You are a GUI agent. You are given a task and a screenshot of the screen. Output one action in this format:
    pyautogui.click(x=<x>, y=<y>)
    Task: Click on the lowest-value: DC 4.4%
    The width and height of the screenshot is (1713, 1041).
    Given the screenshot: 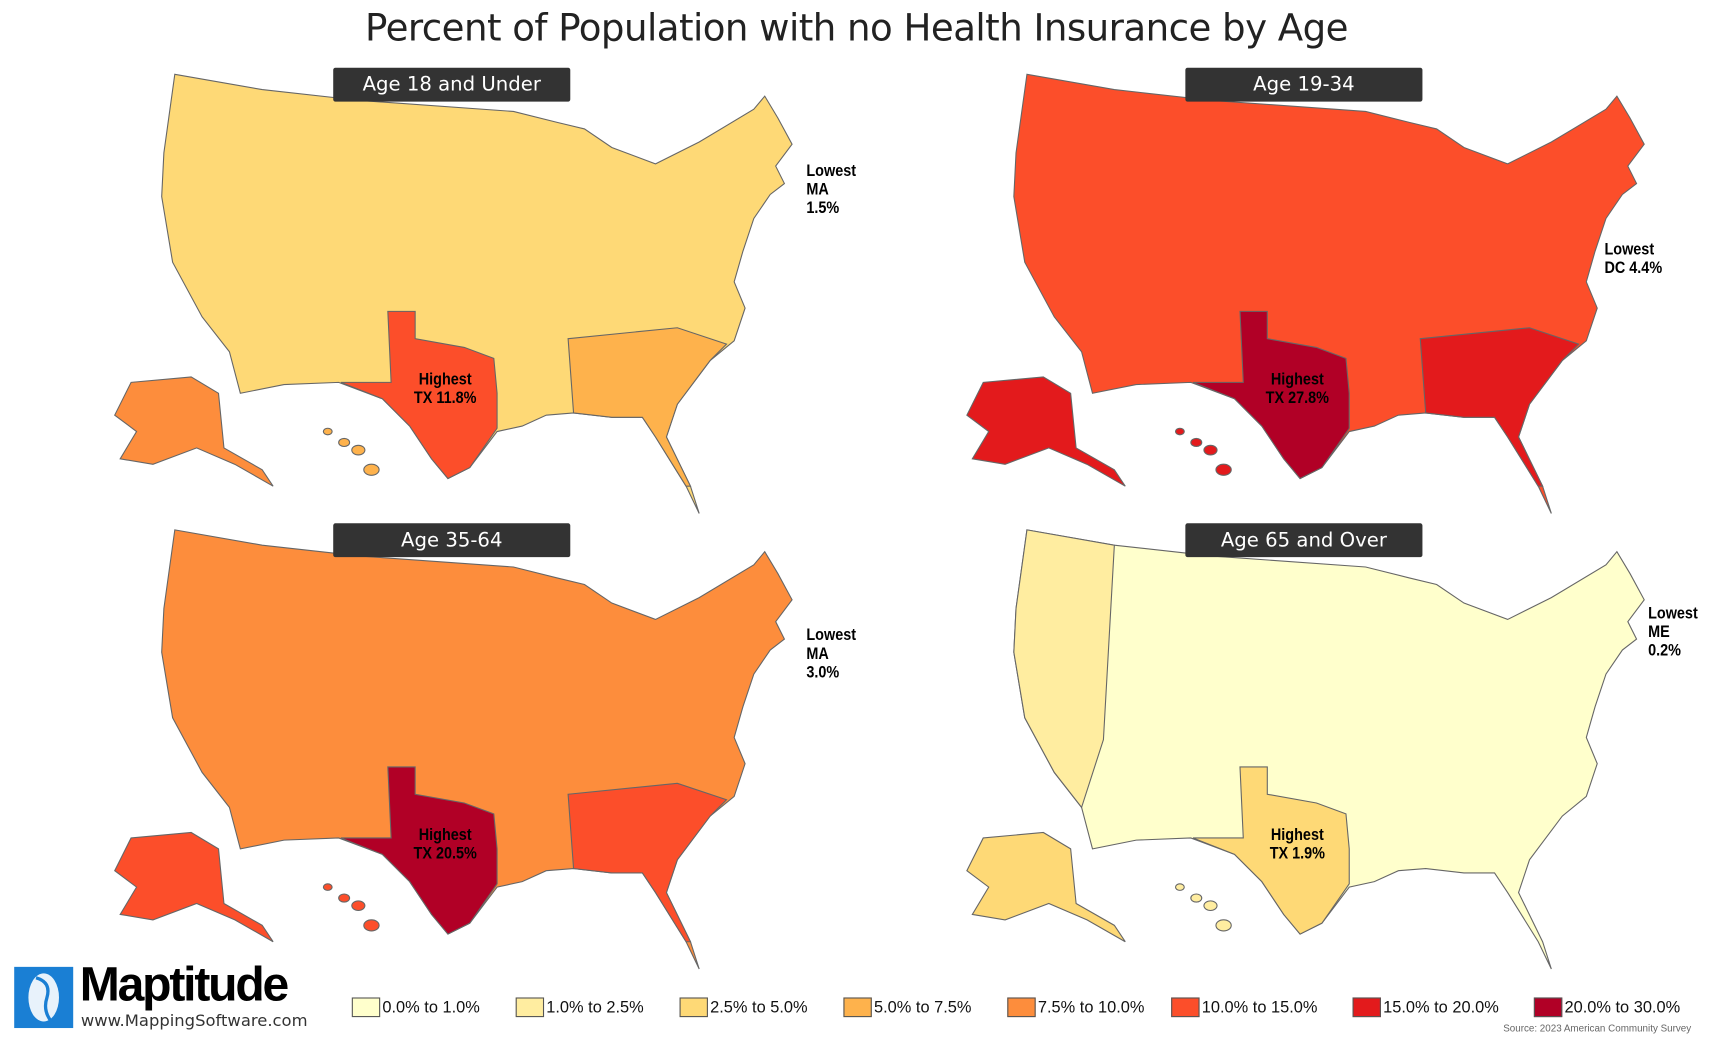 What is the action you would take?
    pyautogui.click(x=1633, y=268)
    